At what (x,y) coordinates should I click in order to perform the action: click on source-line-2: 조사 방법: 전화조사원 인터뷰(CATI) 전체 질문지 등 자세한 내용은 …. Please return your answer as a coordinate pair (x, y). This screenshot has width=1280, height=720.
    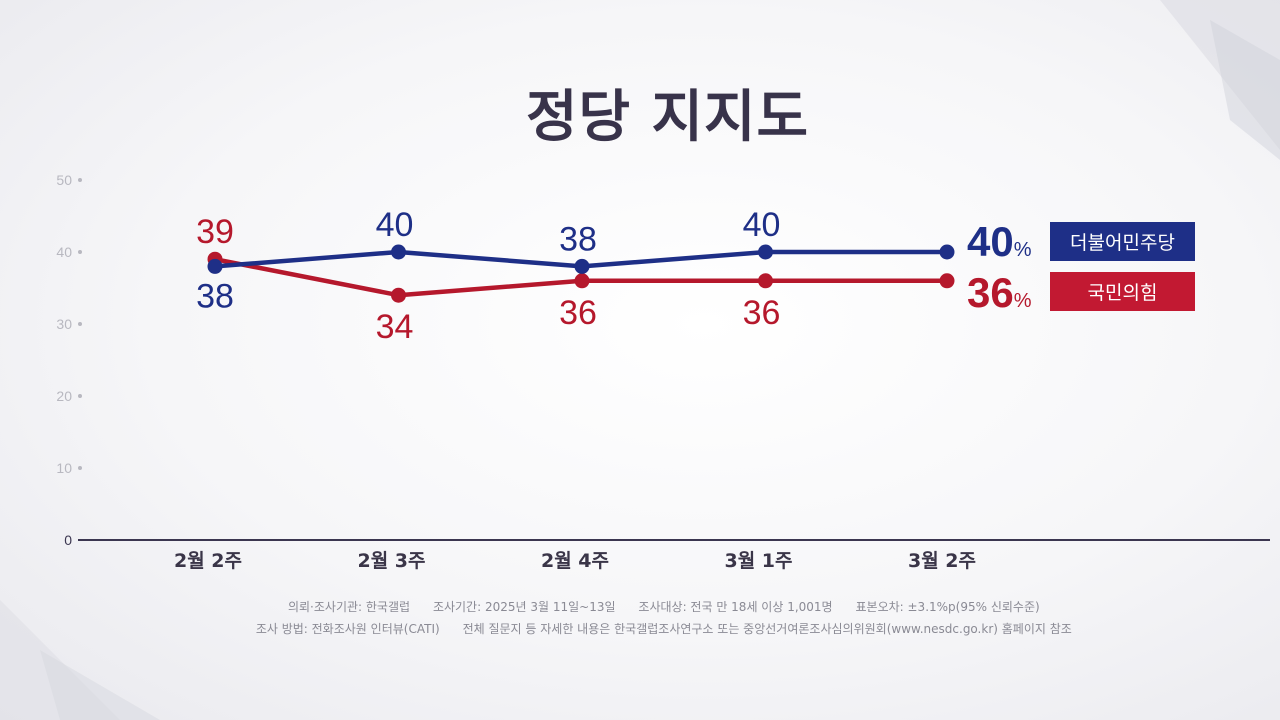
    Looking at the image, I should click on (640, 621).